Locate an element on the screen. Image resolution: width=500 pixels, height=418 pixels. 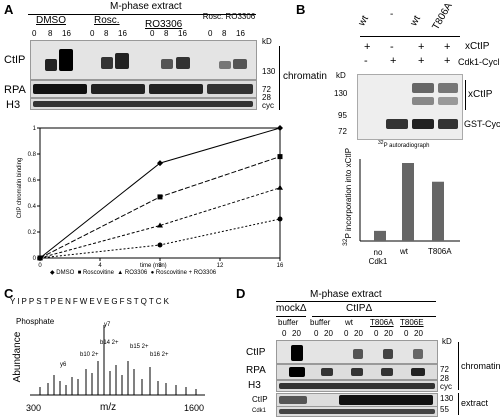
text: P autoradiograph is located at coordinates (406, 146).